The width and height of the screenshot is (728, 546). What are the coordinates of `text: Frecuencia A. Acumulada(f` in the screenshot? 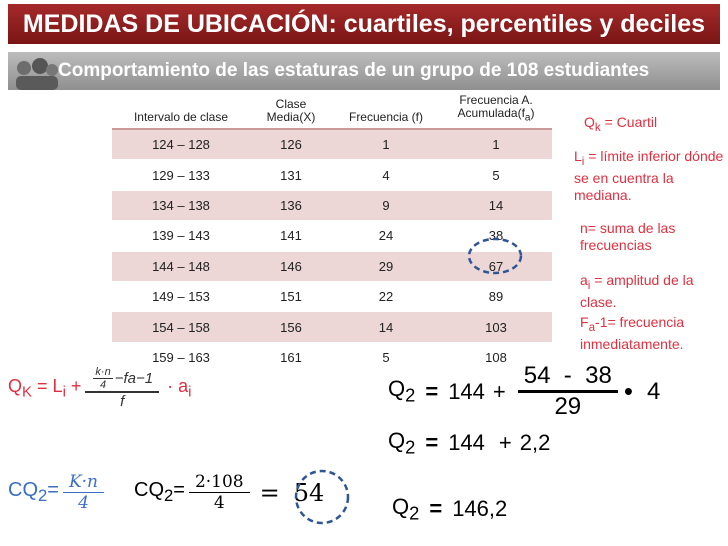 It's located at (495, 106).